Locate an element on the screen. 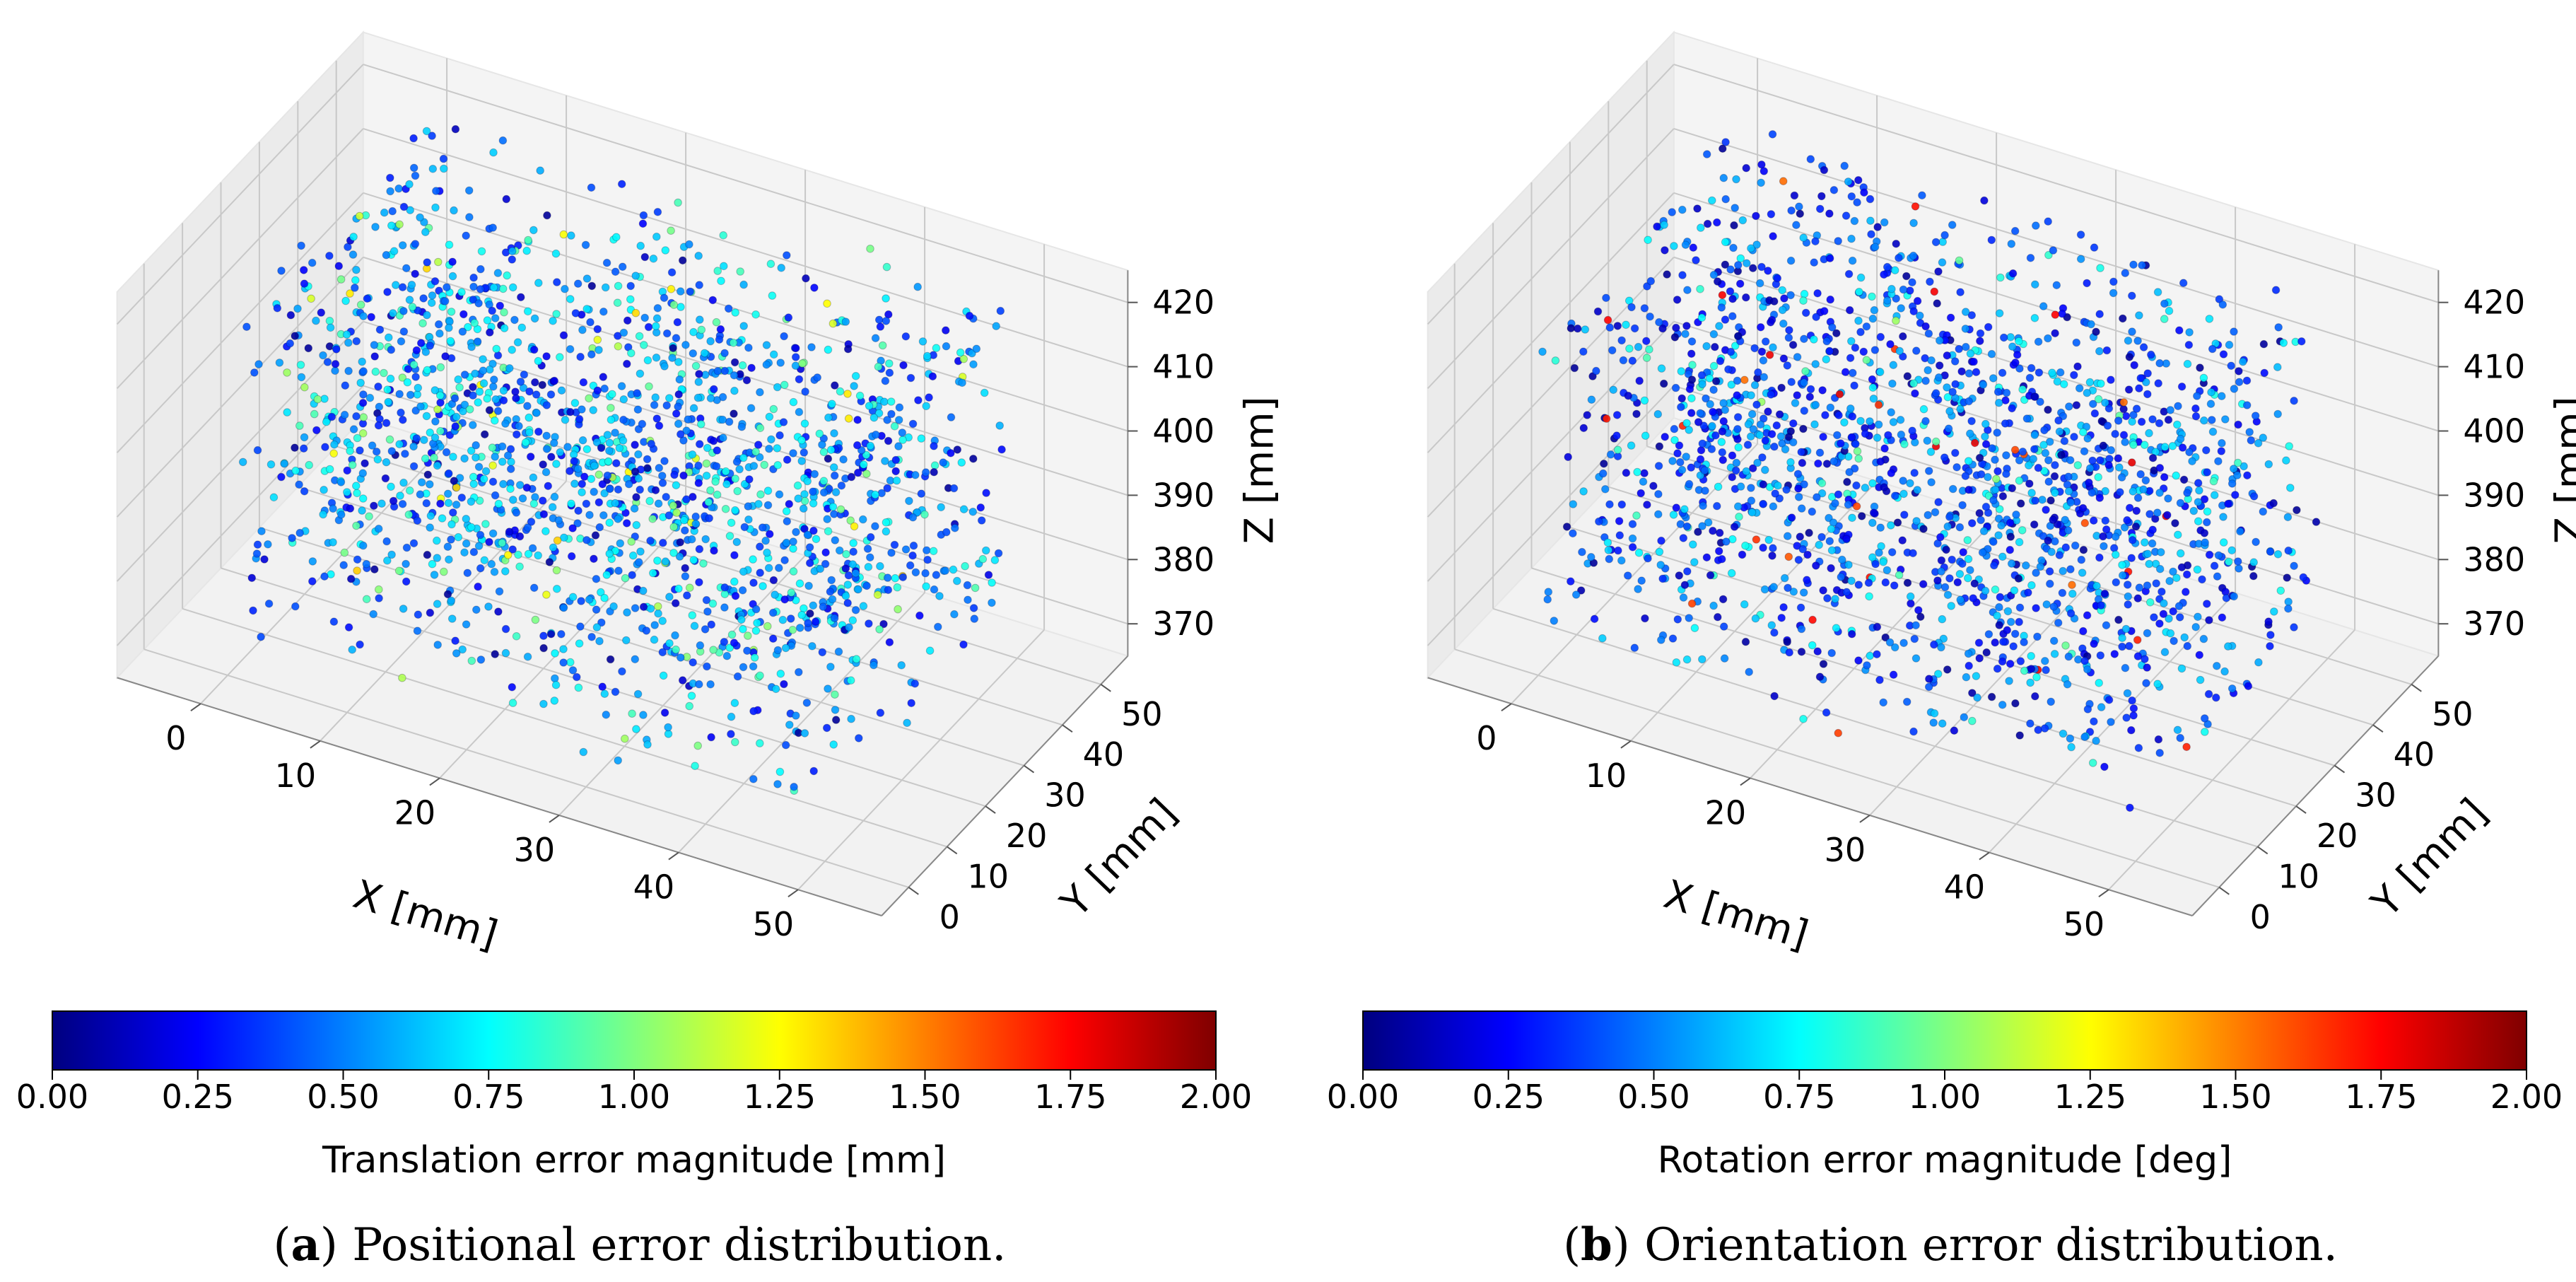 Image resolution: width=2576 pixels, height=1282 pixels. colorbar-tick-label: 0.00 is located at coordinates (52, 1097).